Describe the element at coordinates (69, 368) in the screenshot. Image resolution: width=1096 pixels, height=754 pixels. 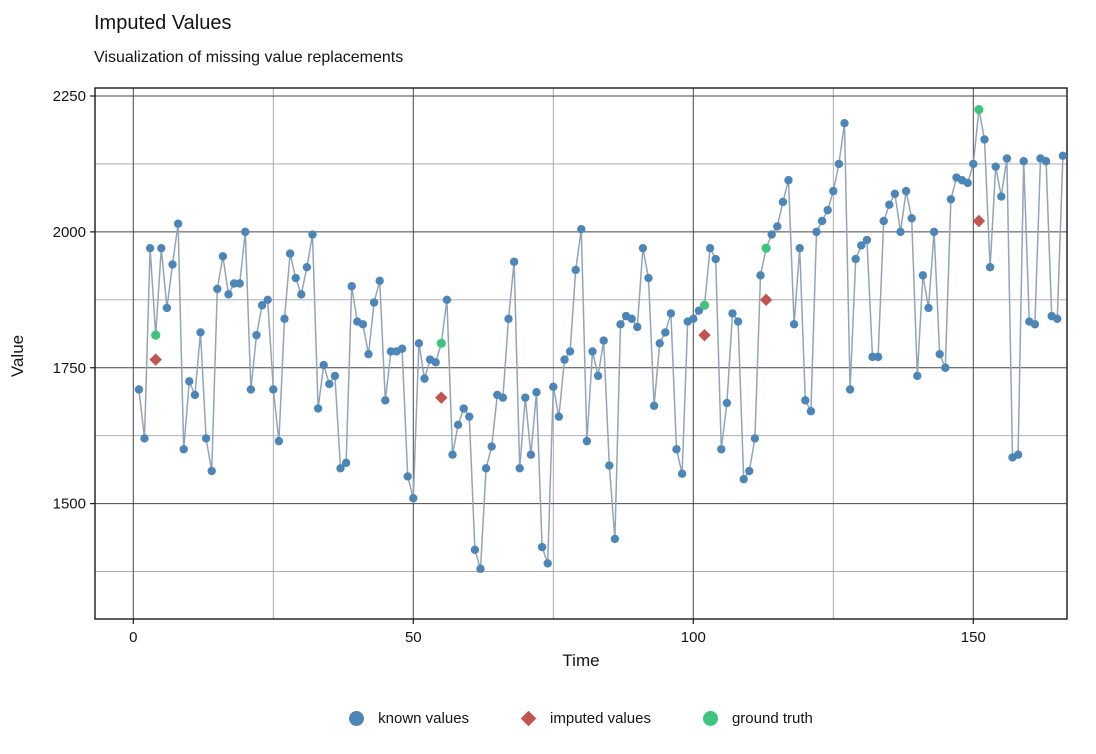
I see `y-tick-label: 1750` at that location.